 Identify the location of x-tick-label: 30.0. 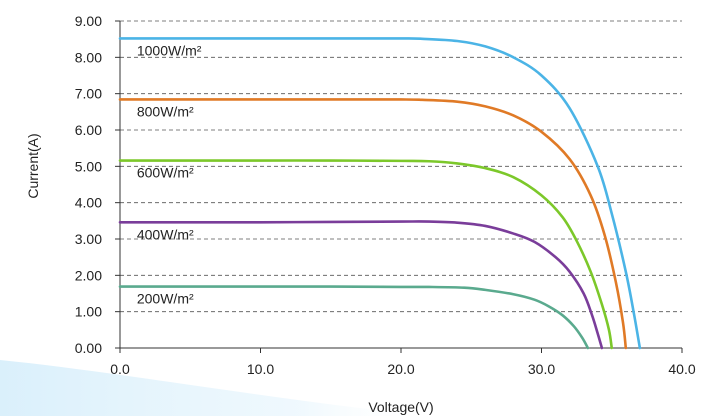
(541, 369).